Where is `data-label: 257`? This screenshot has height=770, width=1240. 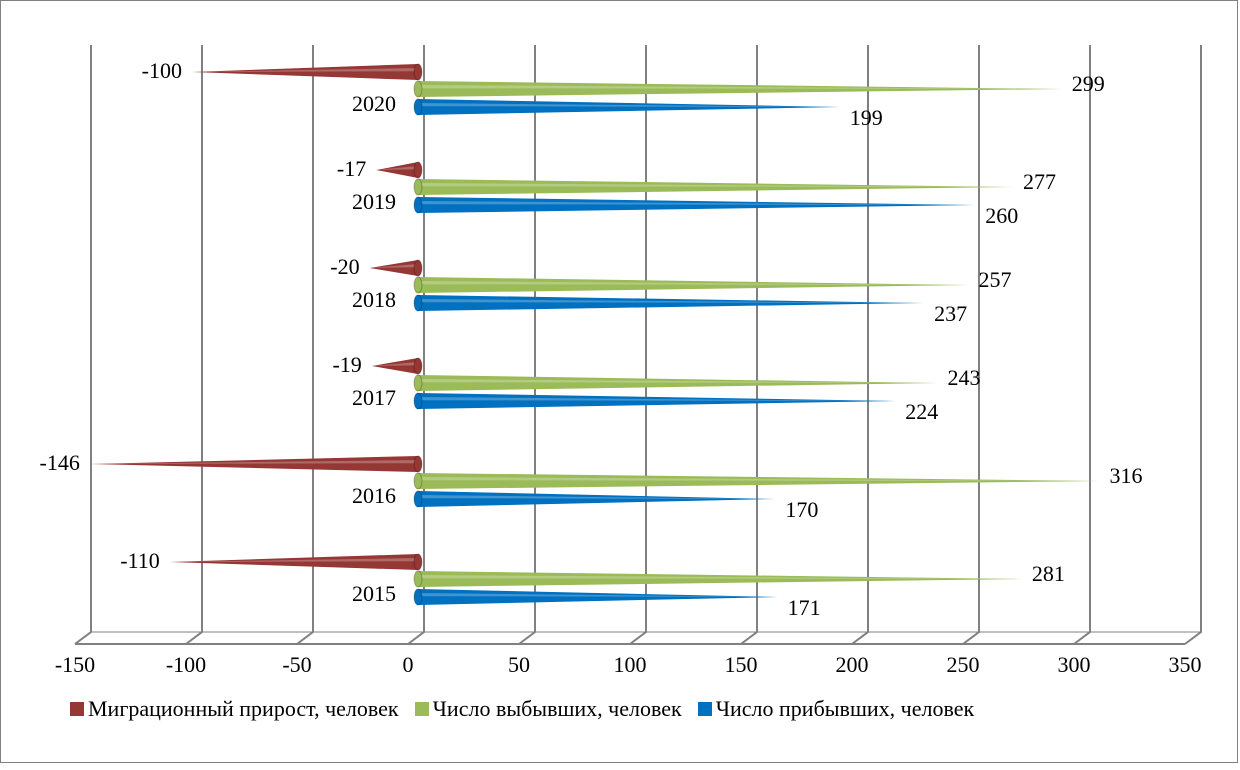
data-label: 257 is located at coordinates (995, 279).